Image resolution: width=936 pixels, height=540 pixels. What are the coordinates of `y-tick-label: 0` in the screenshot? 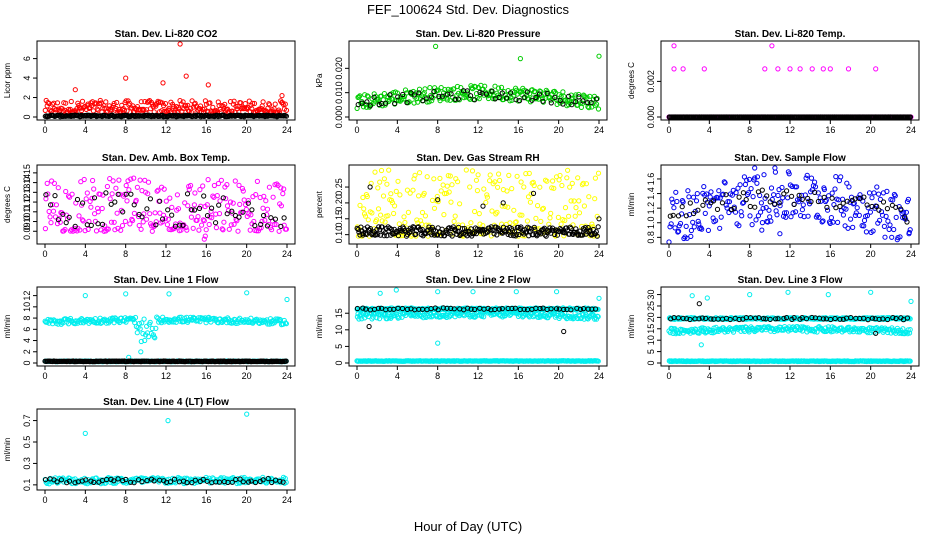 It's located at (27, 362).